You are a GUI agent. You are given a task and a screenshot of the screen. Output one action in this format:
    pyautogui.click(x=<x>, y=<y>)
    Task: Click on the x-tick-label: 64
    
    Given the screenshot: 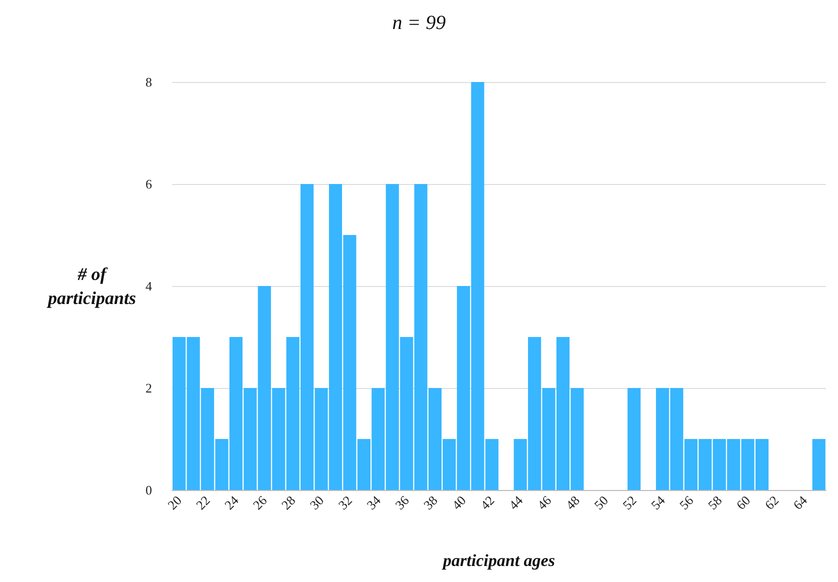 What is the action you would take?
    pyautogui.click(x=800, y=502)
    